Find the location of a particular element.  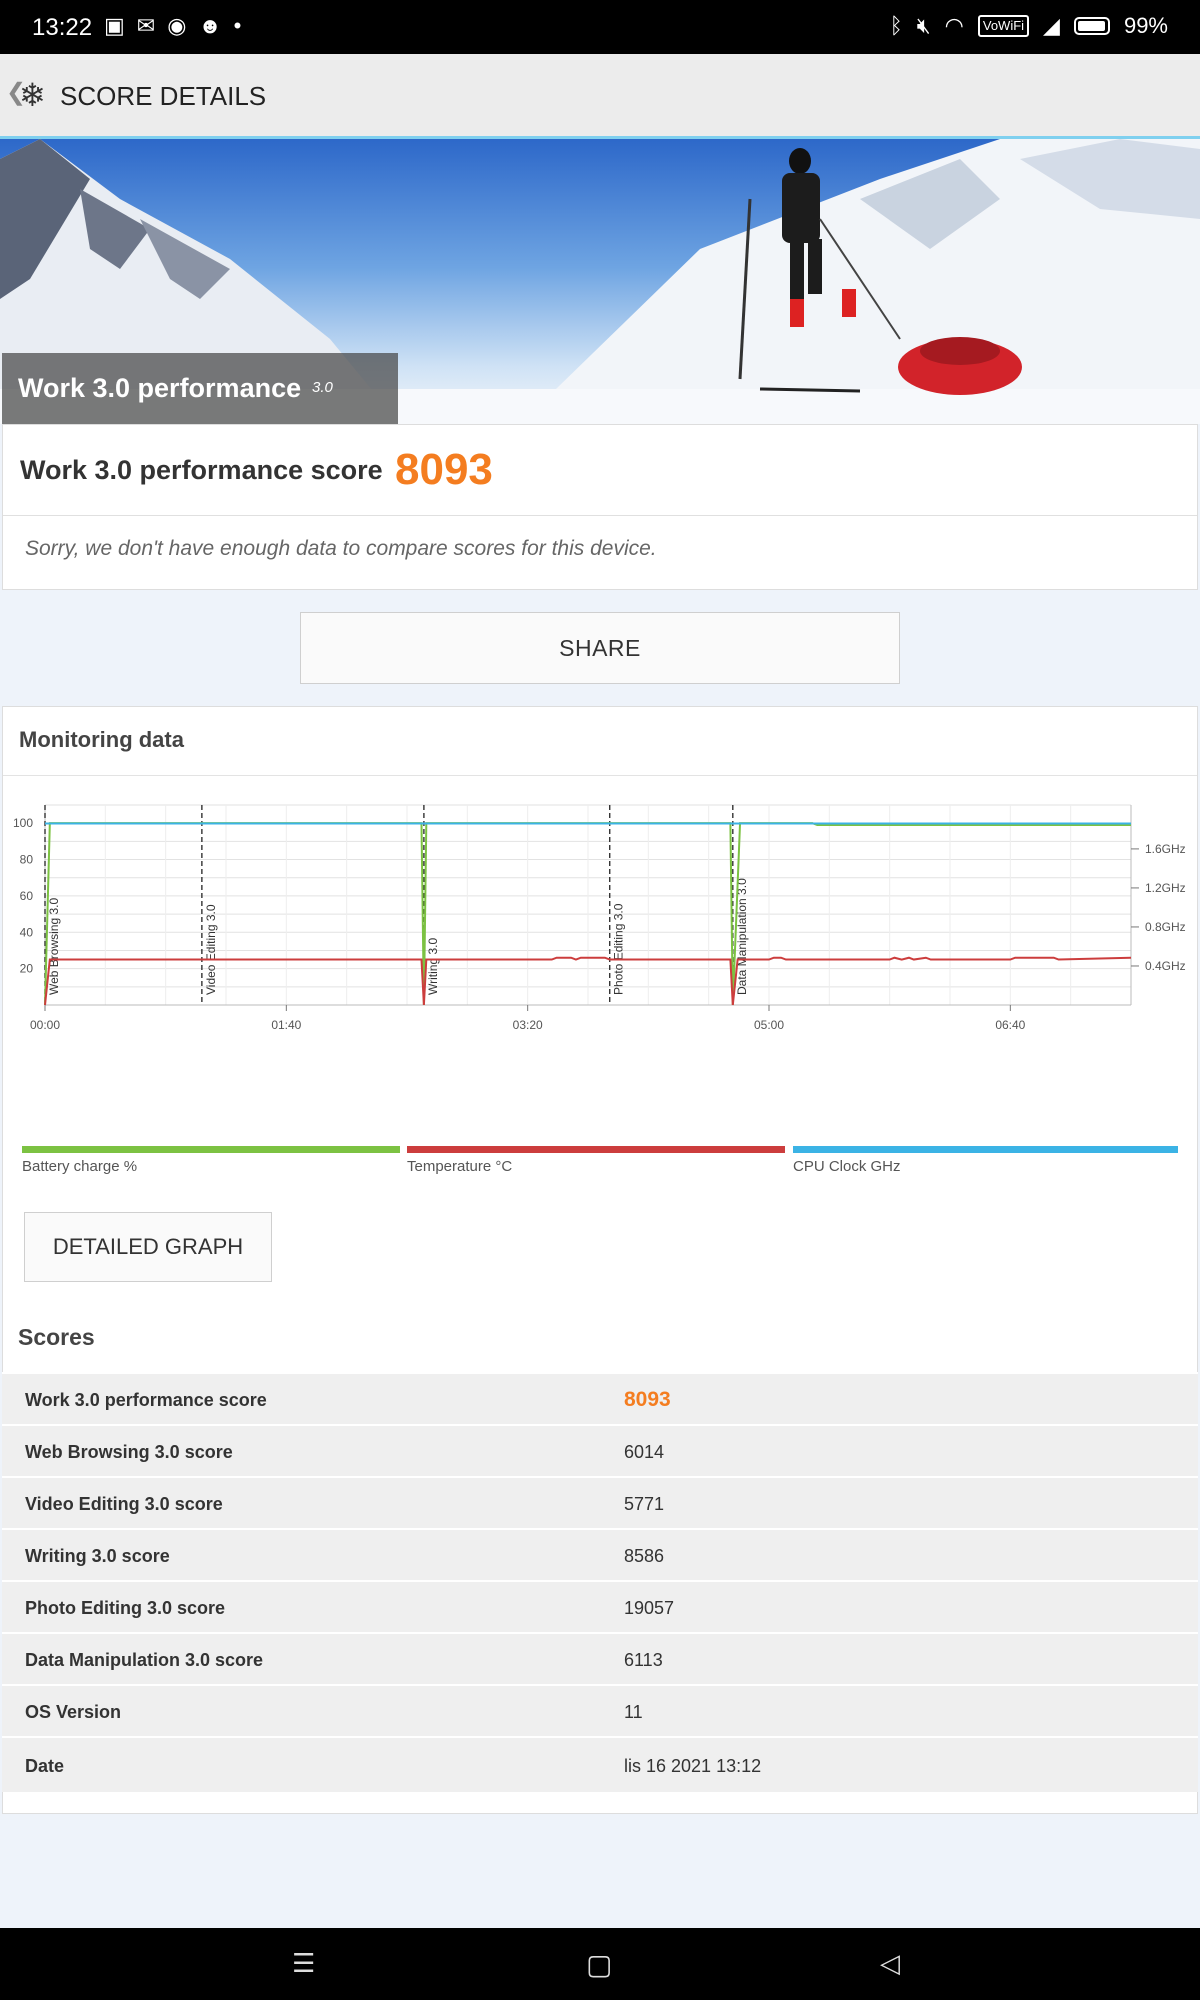

y-tick-label: 80 is located at coordinates (27, 860).